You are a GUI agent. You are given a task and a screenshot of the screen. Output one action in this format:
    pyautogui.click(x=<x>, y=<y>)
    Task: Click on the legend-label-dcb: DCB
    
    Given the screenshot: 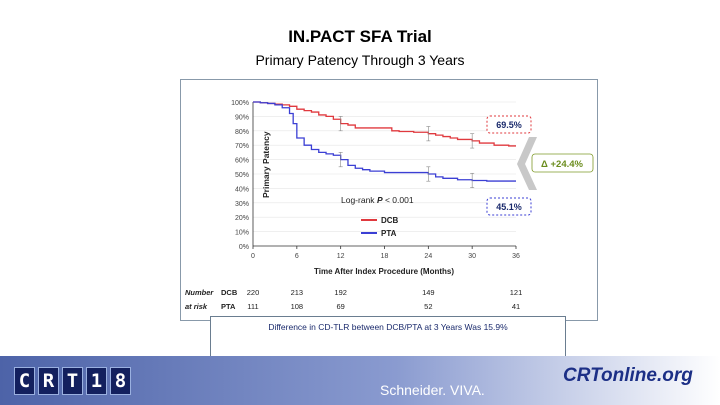 What is the action you would take?
    pyautogui.click(x=390, y=220)
    